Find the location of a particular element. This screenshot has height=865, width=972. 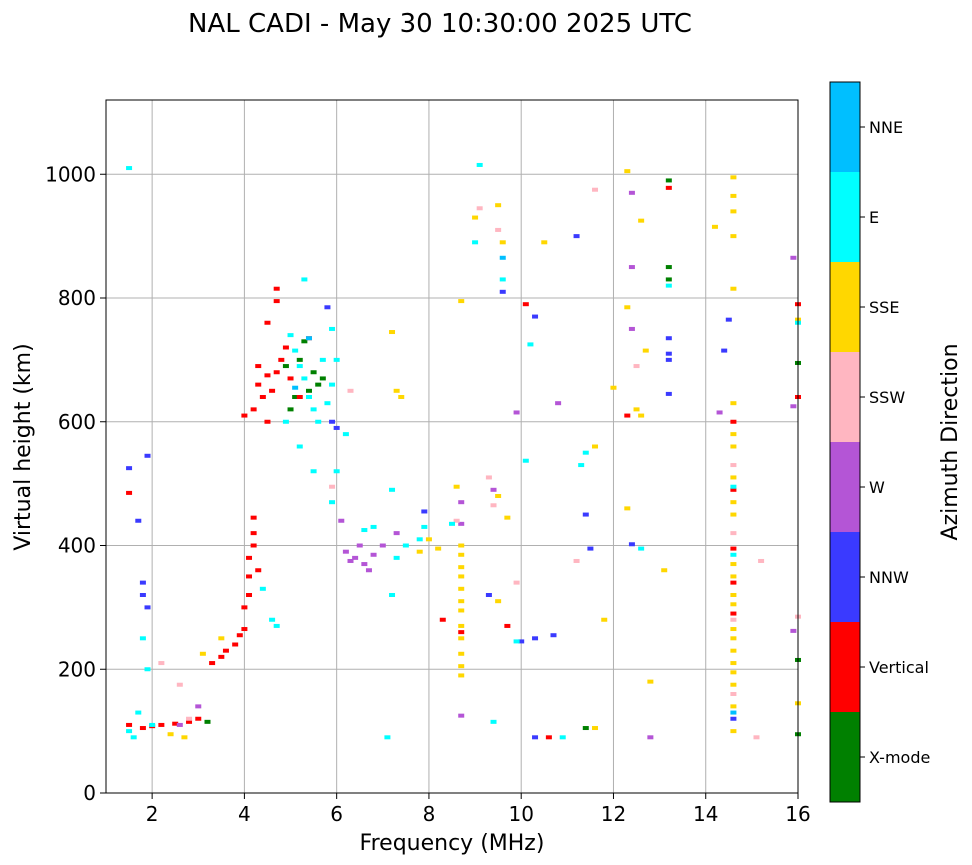

x-axis-ticks: 2 4 6 8 10 12 14 16 is located at coordinates (478, 809).